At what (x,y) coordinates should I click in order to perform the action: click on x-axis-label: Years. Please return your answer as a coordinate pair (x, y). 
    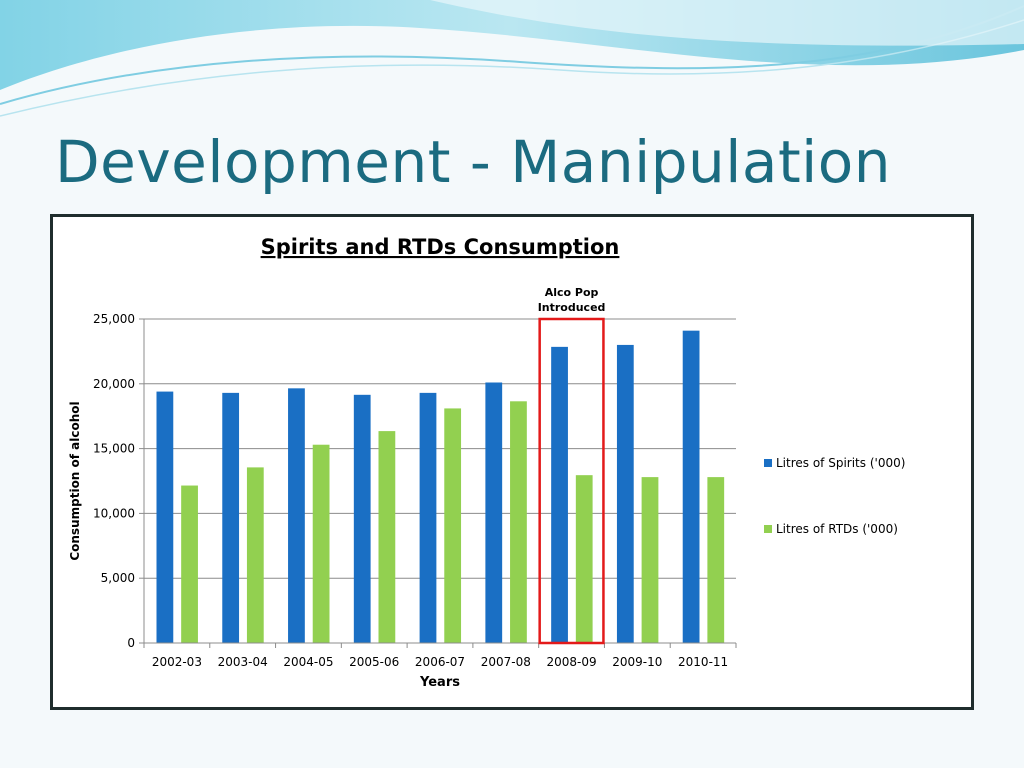
    Looking at the image, I should click on (439, 682).